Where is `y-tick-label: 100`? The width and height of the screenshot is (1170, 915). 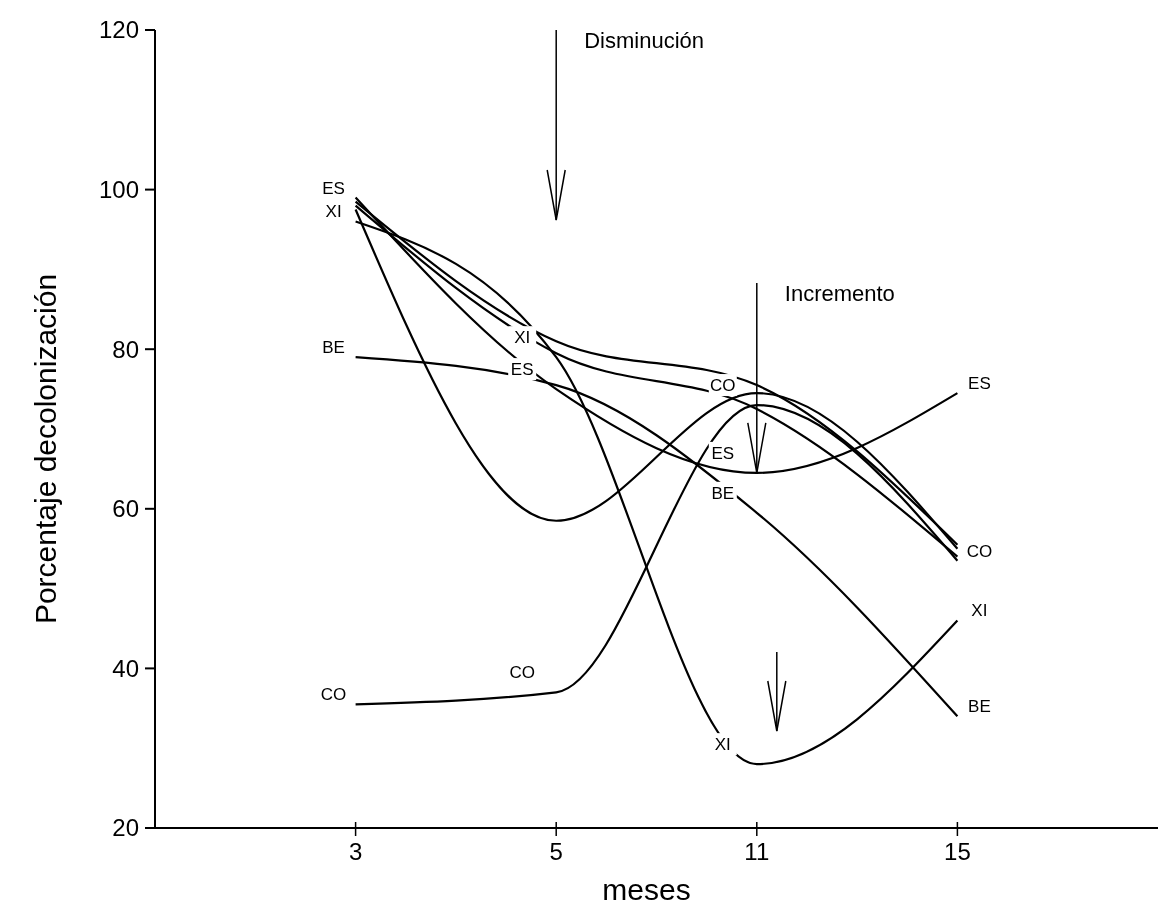 y-tick-label: 100 is located at coordinates (118, 189).